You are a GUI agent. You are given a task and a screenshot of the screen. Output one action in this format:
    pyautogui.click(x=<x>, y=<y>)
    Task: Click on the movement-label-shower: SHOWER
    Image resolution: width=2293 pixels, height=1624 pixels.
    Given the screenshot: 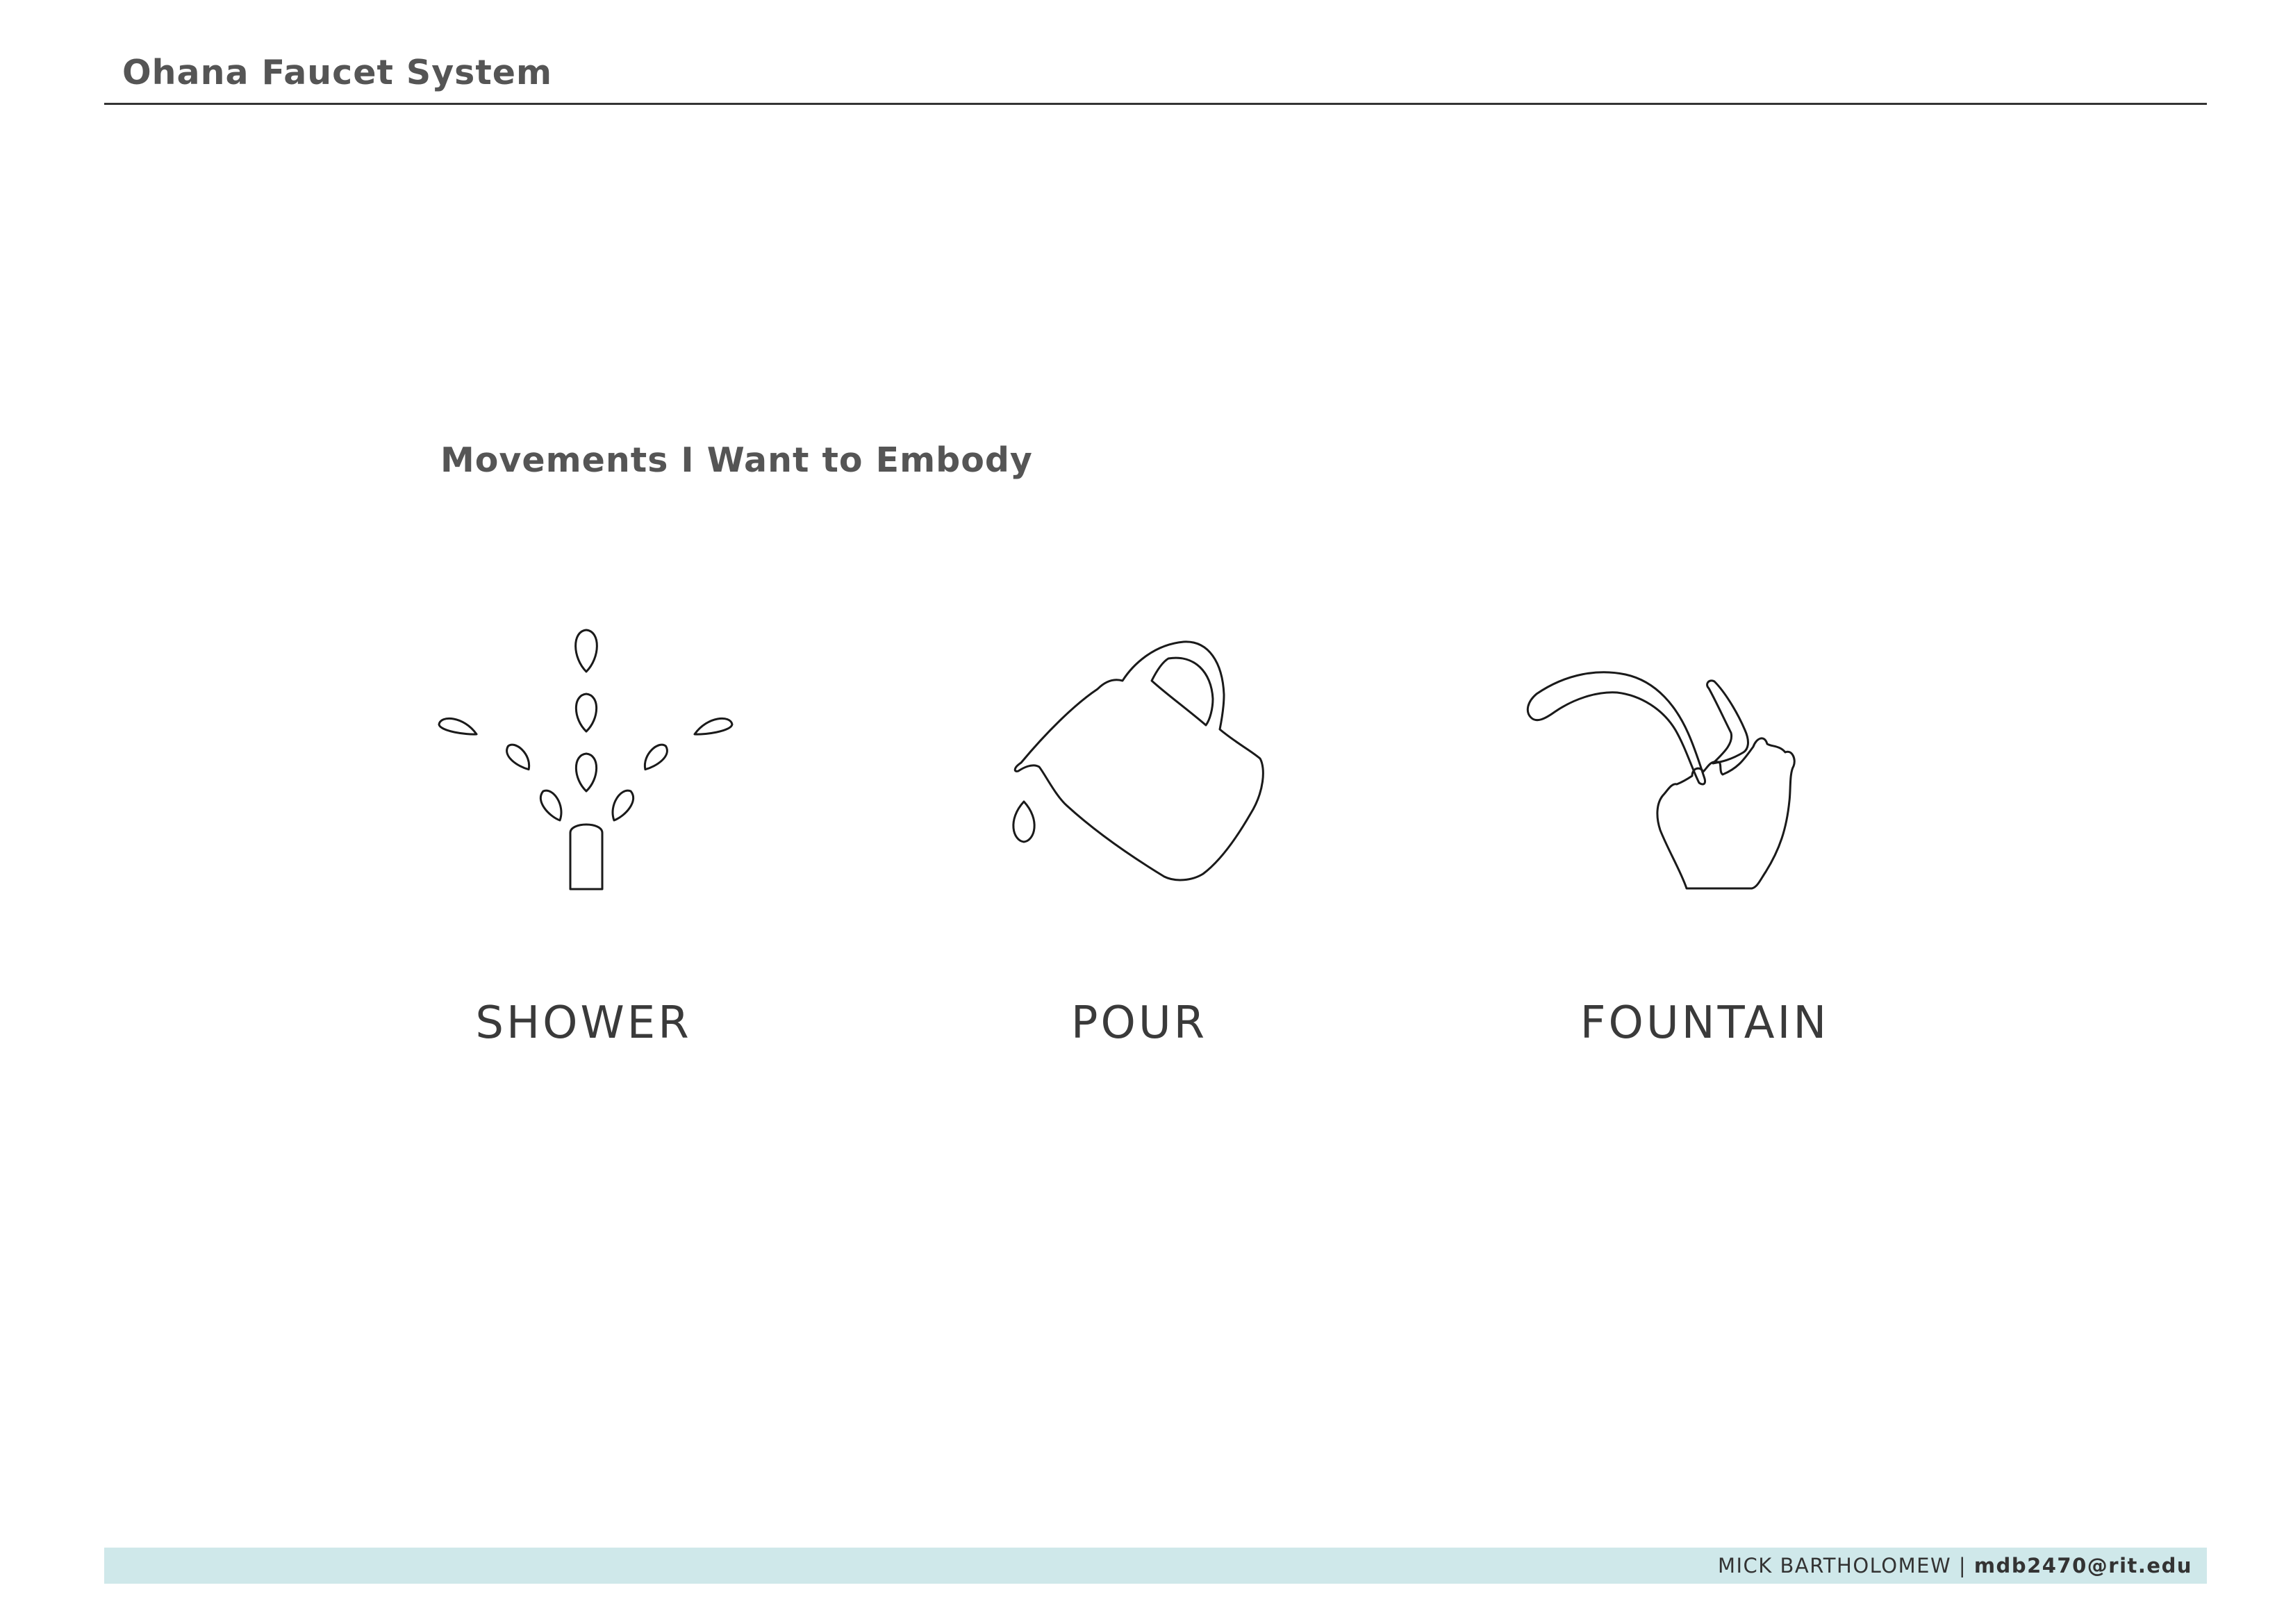 What is the action you would take?
    pyautogui.click(x=583, y=1023)
    